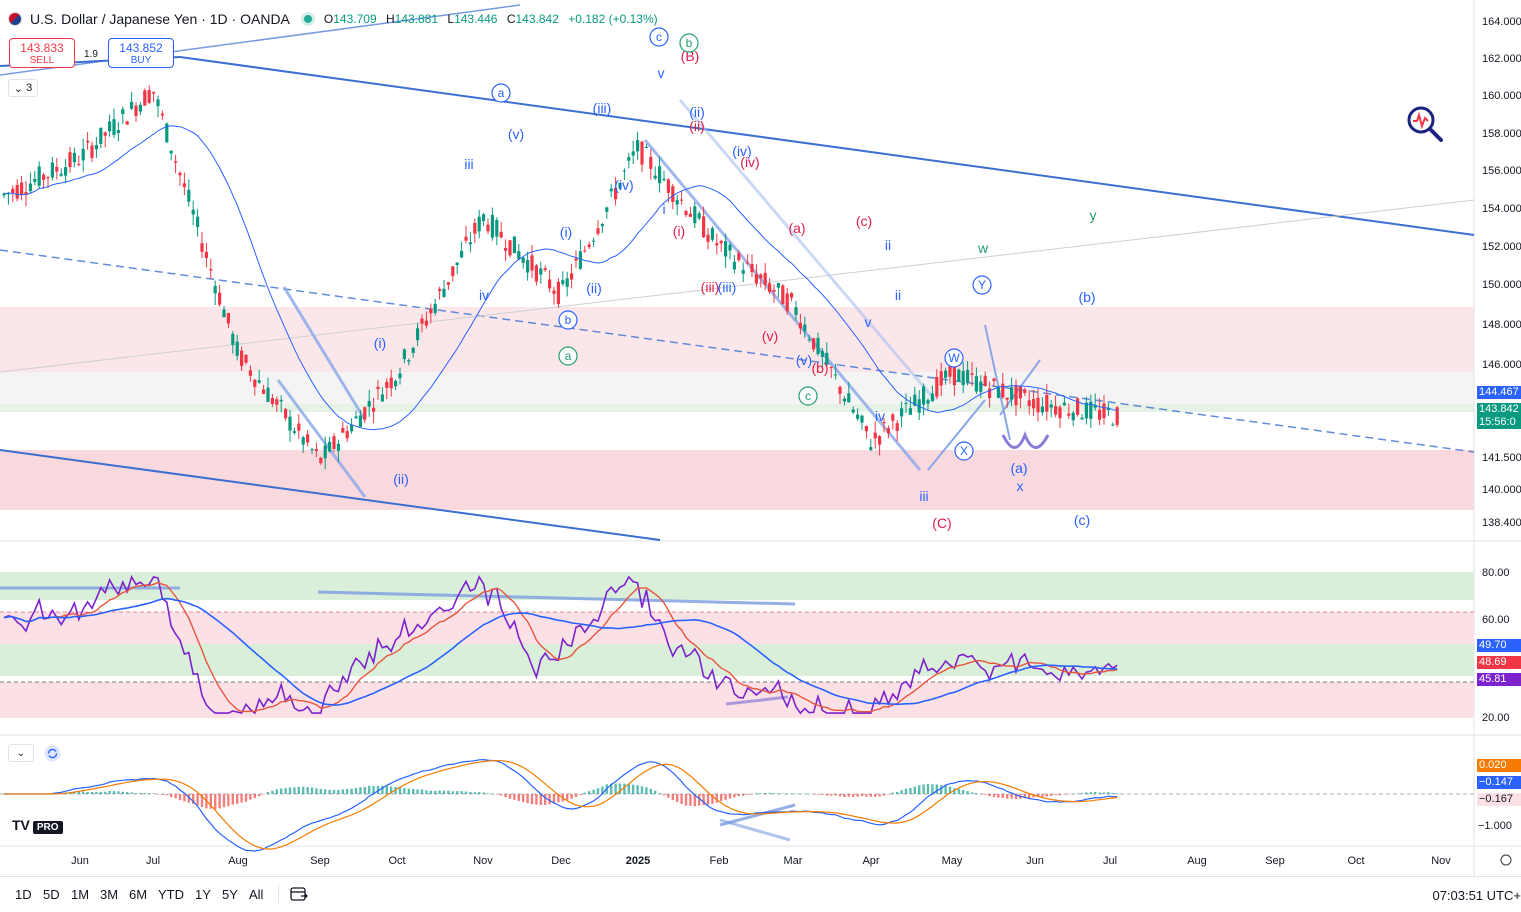 The width and height of the screenshot is (1521, 912). What do you see at coordinates (663, 209) in the screenshot?
I see `wave-label: i` at bounding box center [663, 209].